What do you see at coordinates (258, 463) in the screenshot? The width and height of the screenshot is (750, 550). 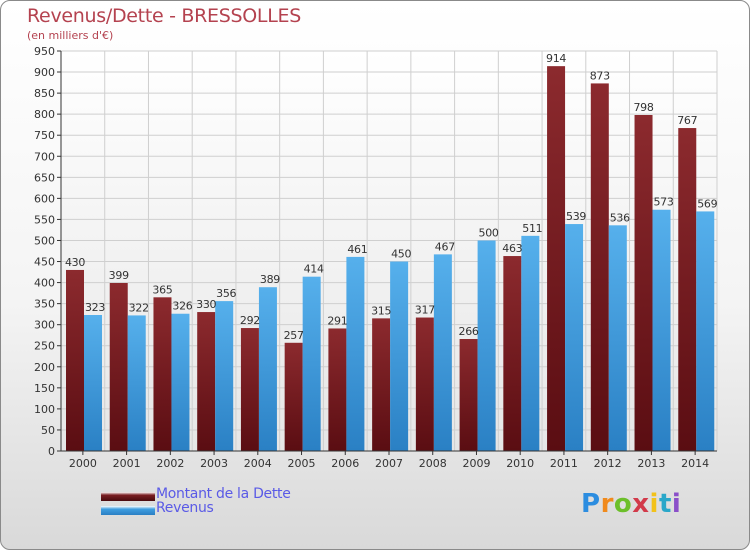 I see `x-tick-label: 2004` at bounding box center [258, 463].